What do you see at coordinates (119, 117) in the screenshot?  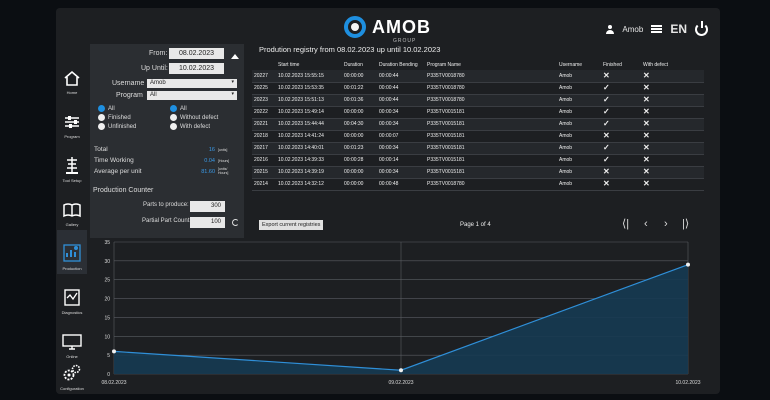 I see `radio-label: Finished` at bounding box center [119, 117].